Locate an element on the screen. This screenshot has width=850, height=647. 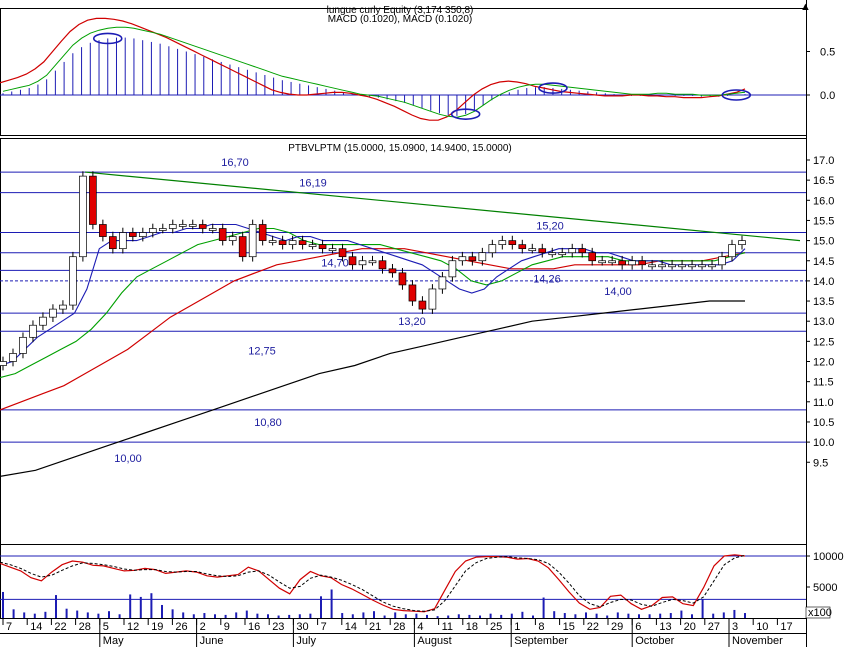
trend-line is located at coordinates (442, 206).